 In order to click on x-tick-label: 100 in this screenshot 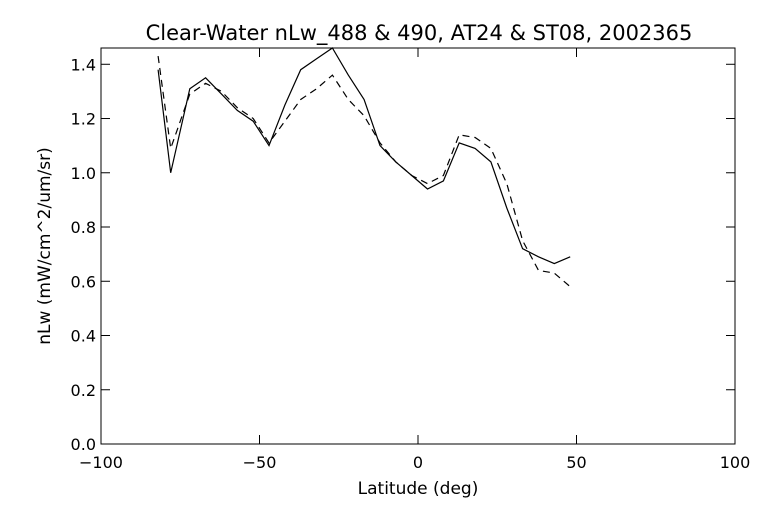, I will do `click(735, 462)`.